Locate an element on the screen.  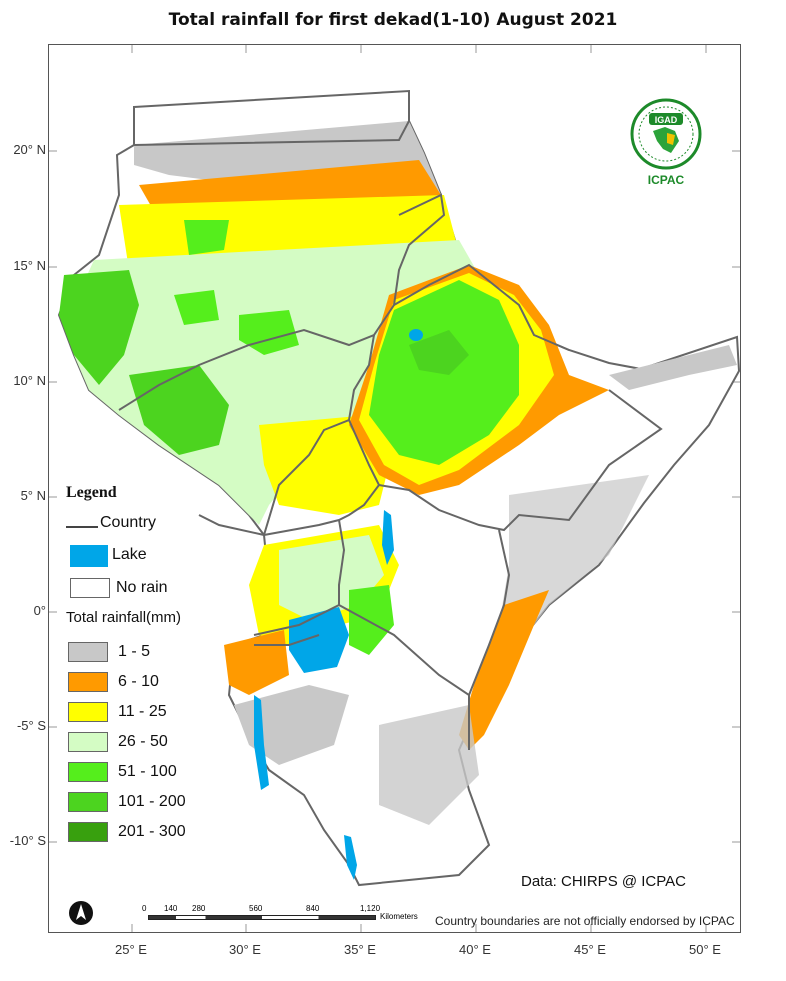
lon-label-45e: 45° E is located at coordinates (590, 949).